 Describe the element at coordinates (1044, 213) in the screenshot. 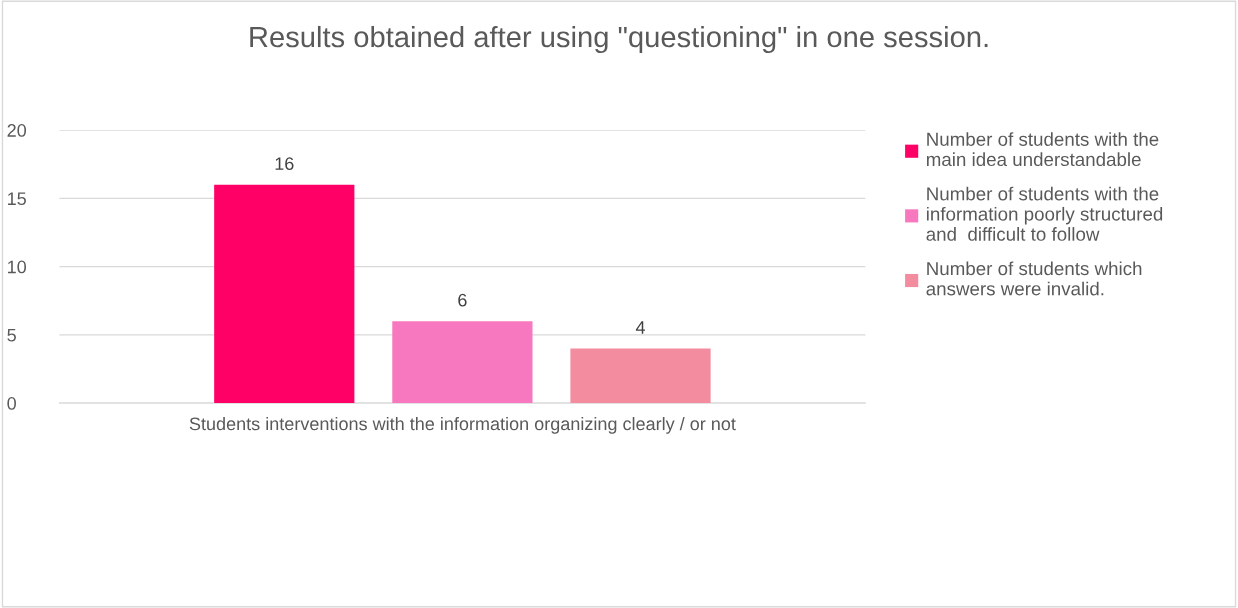

I see `legend-label: Number of students with the information poorly structured and difficult to follow` at that location.